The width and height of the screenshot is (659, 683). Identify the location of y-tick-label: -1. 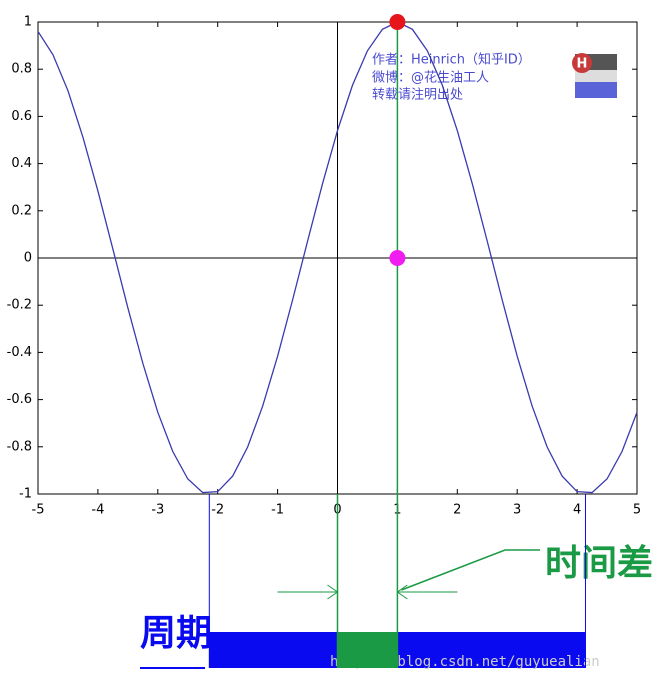
(25, 494).